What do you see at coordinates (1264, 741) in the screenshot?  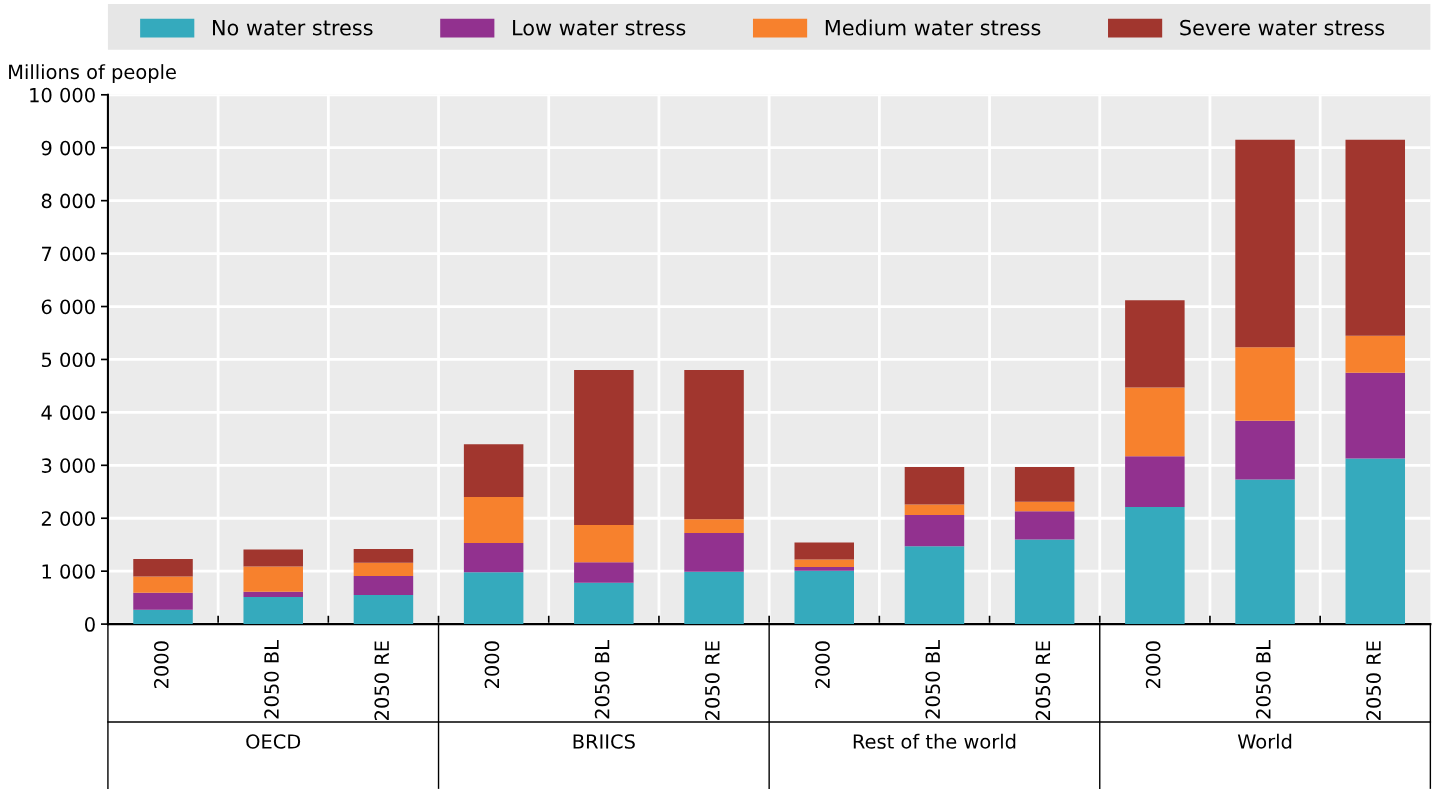 I see `text: World` at bounding box center [1264, 741].